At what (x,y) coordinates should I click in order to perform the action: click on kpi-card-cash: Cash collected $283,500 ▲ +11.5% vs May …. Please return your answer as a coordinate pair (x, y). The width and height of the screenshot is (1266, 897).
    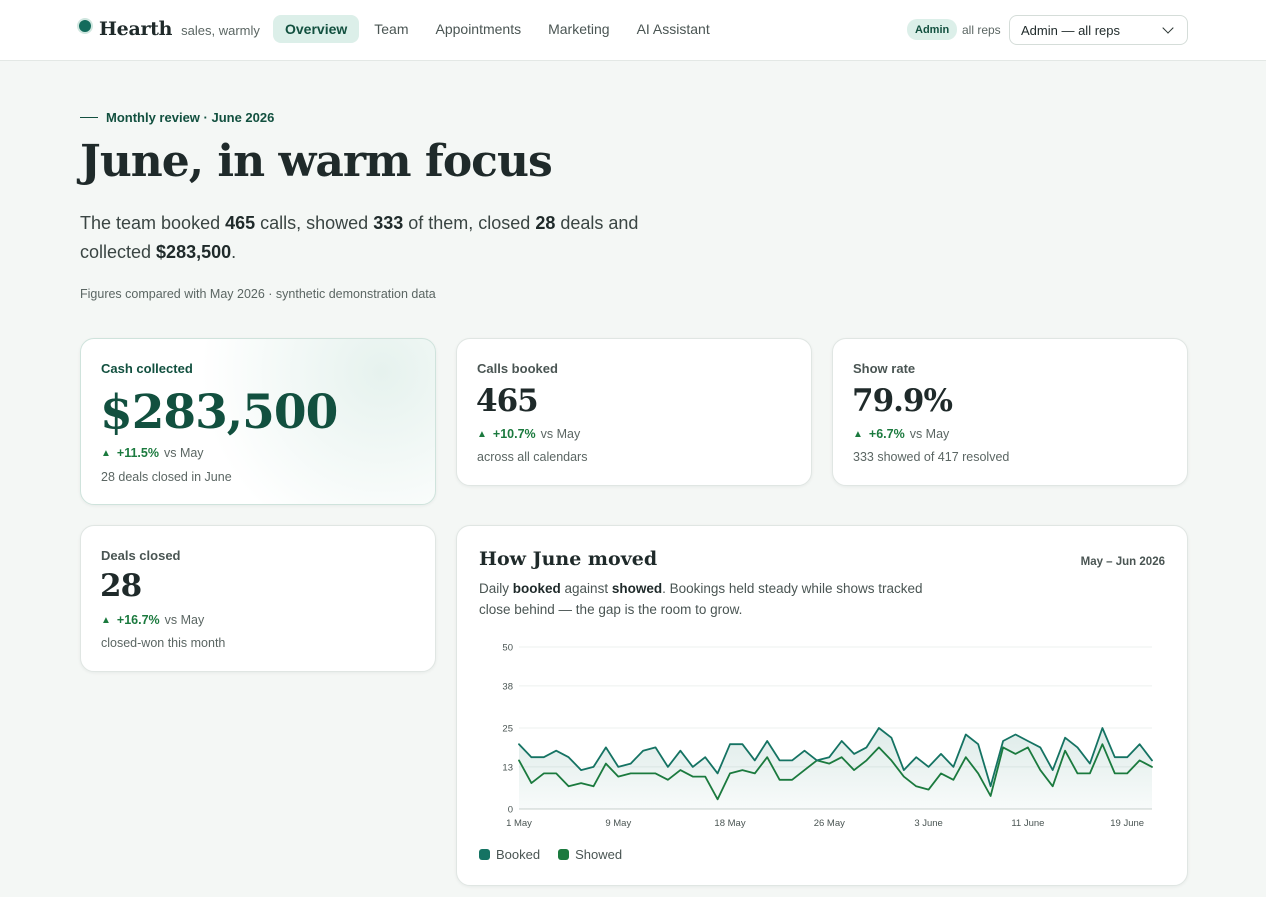
    Looking at the image, I should click on (258, 421).